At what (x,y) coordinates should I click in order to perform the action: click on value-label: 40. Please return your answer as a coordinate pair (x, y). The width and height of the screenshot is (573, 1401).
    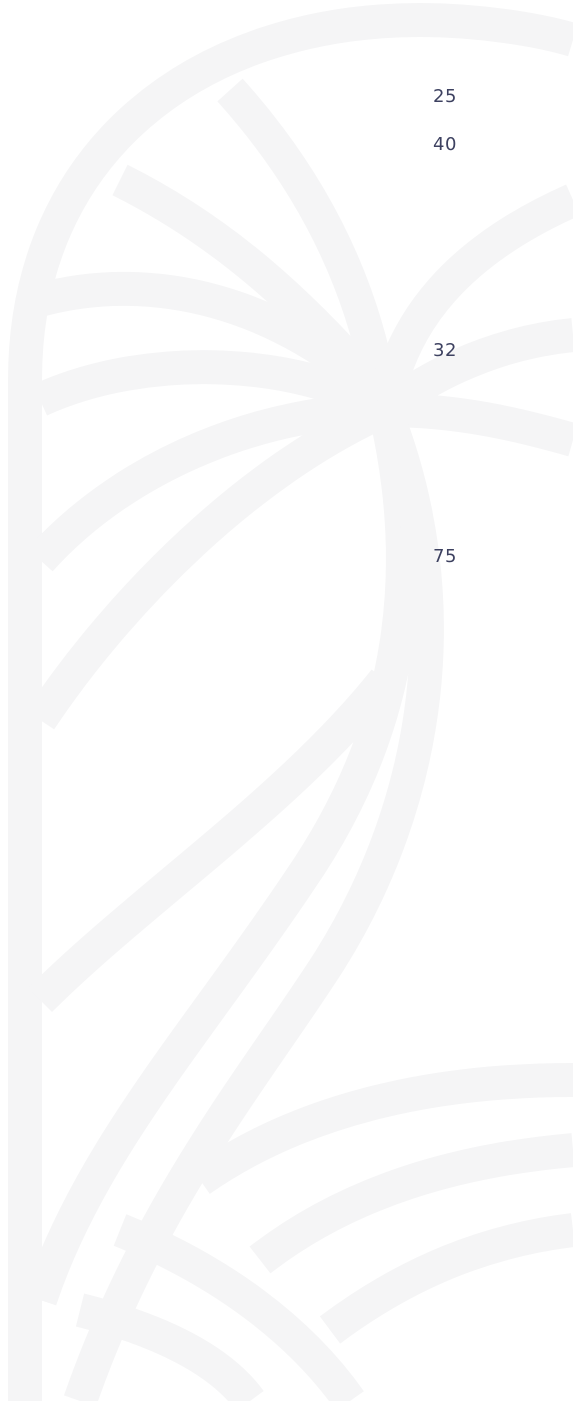
    Looking at the image, I should click on (445, 144).